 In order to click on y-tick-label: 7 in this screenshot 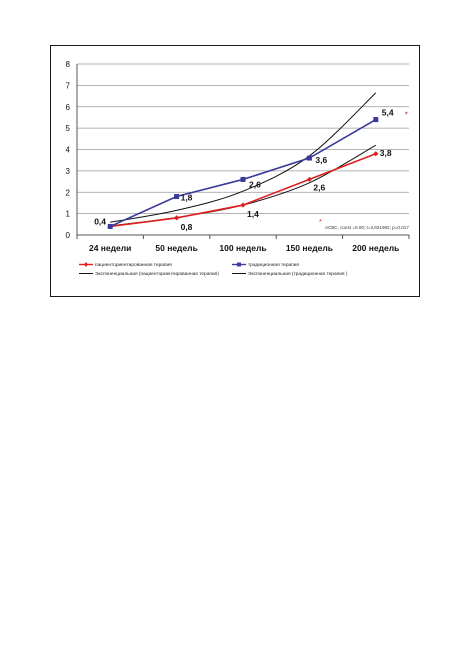, I will do `click(68, 85)`.